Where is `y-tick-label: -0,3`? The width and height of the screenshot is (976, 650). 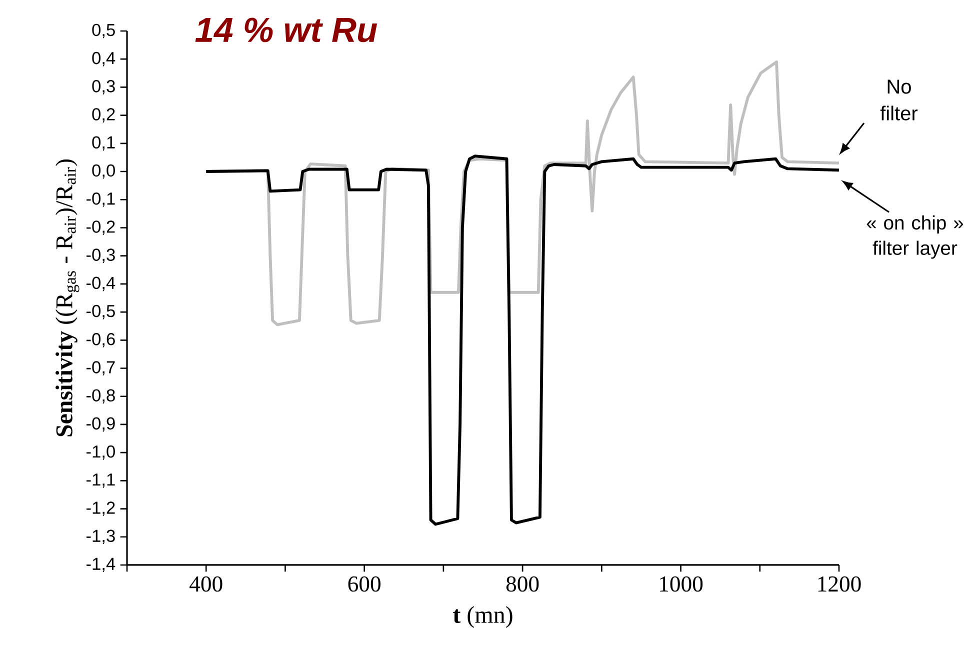
y-tick-label: -0,3 is located at coordinates (100, 255).